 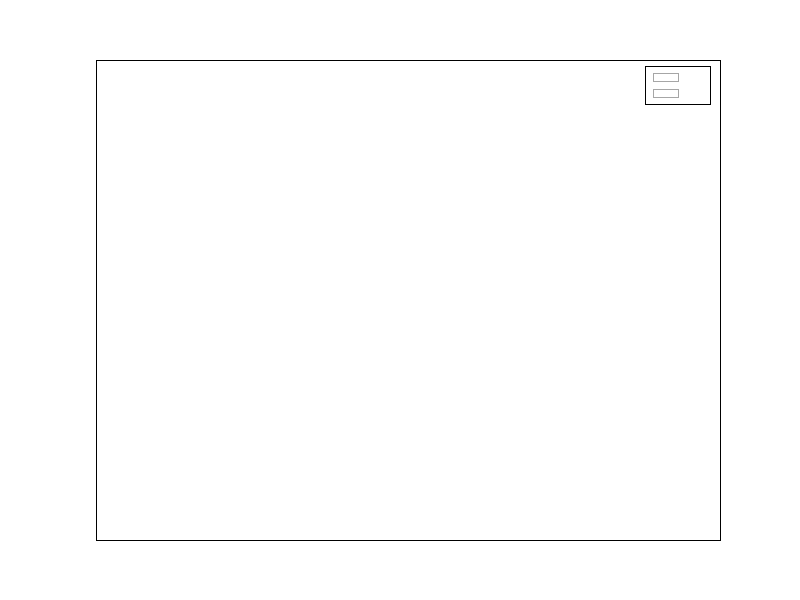 I want to click on legend-entry-tp, so click(x=678, y=77).